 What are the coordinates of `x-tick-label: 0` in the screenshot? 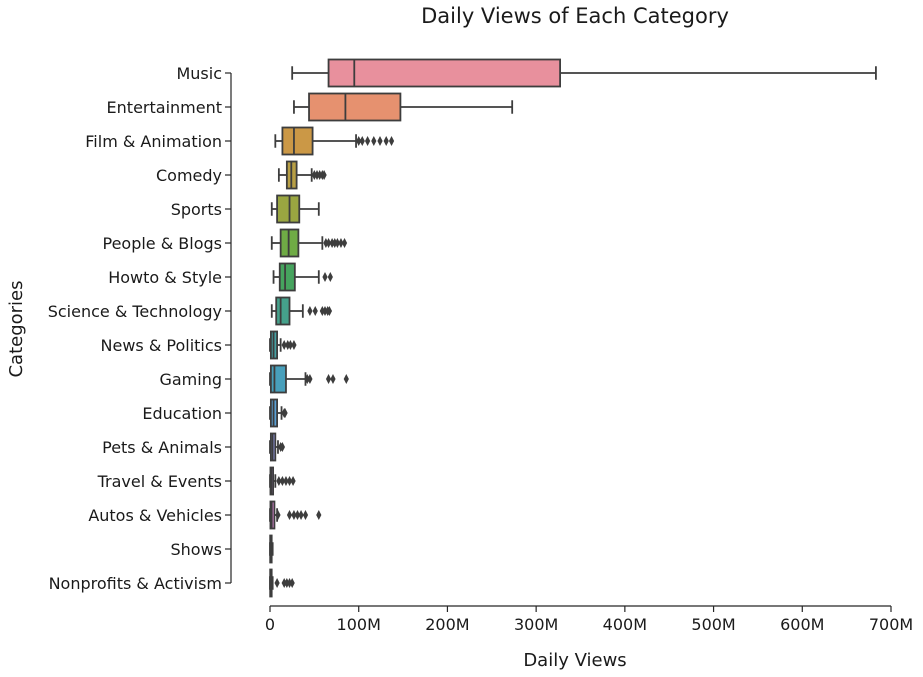 It's located at (270, 624).